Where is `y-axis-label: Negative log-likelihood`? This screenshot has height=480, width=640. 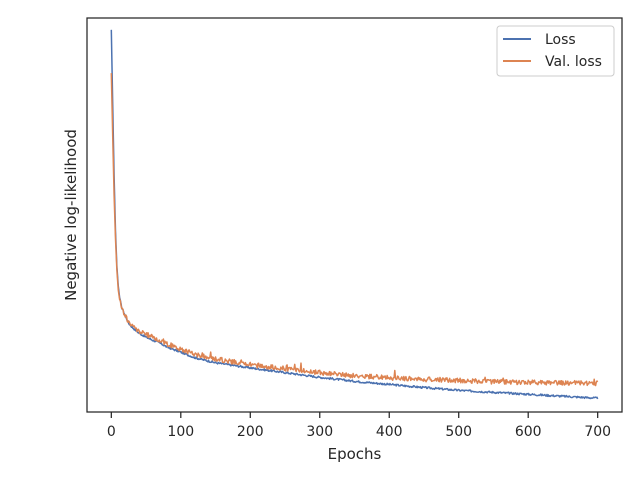
y-axis-label: Negative log-likelihood is located at coordinates (71, 215).